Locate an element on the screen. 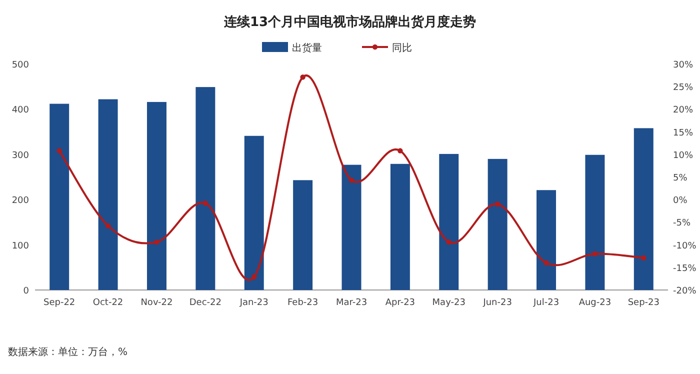 The image size is (700, 374). y2-tick-label: -10% is located at coordinates (685, 246).